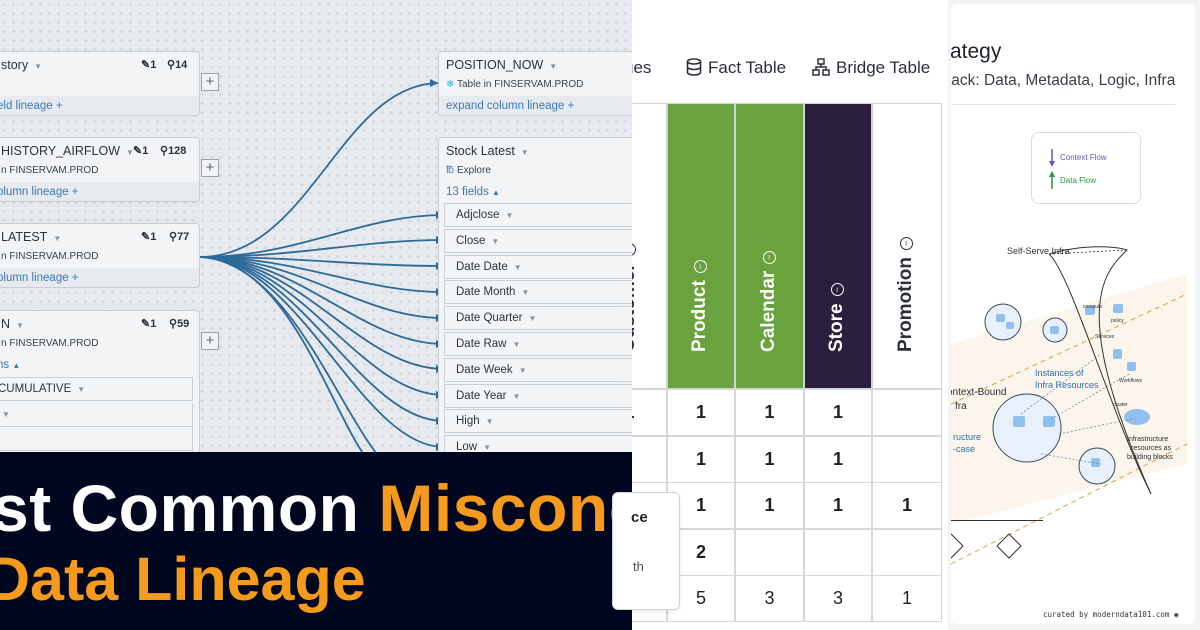  I want to click on field-row: Date Date ▼, so click(538, 266).